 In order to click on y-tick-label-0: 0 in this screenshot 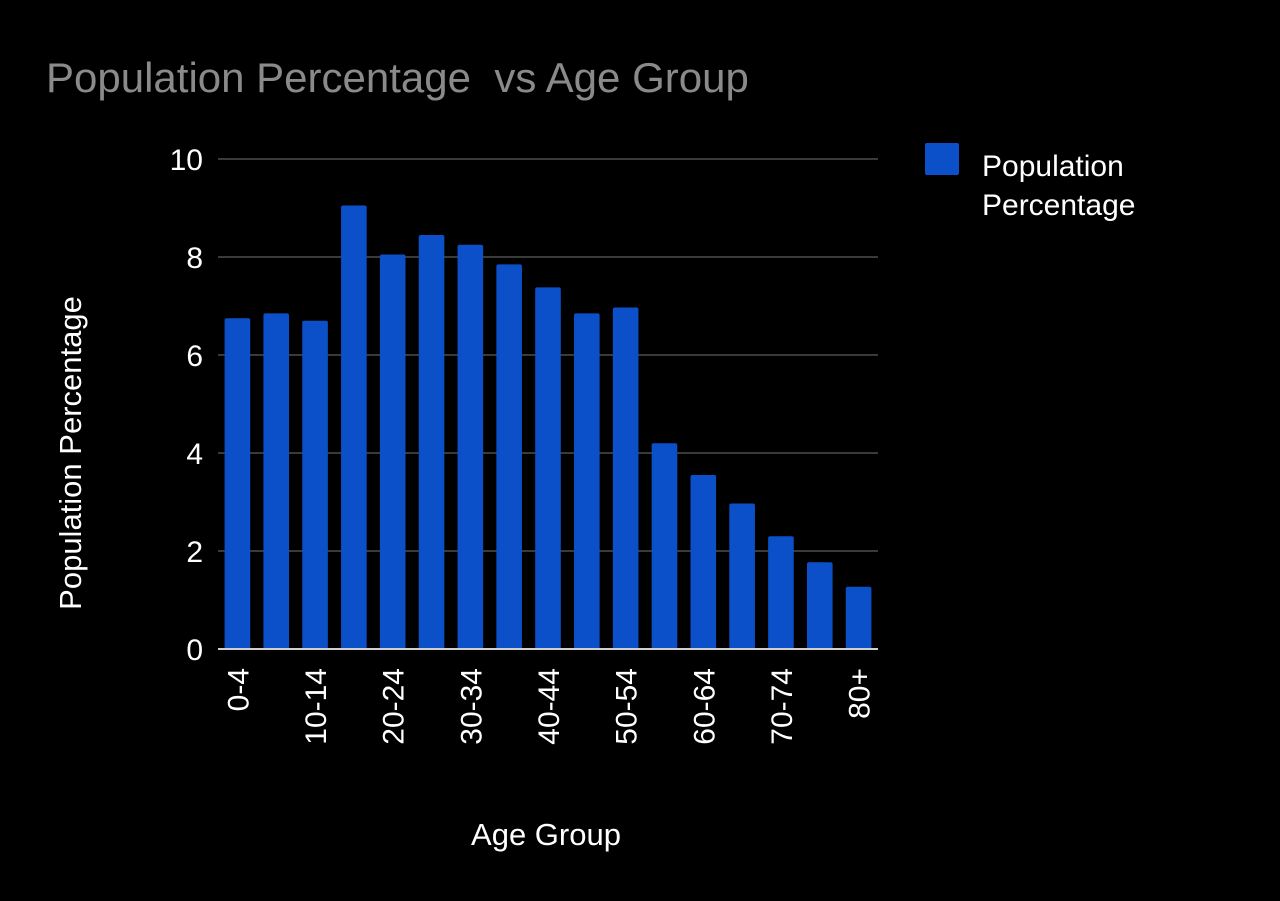, I will do `click(194, 650)`.